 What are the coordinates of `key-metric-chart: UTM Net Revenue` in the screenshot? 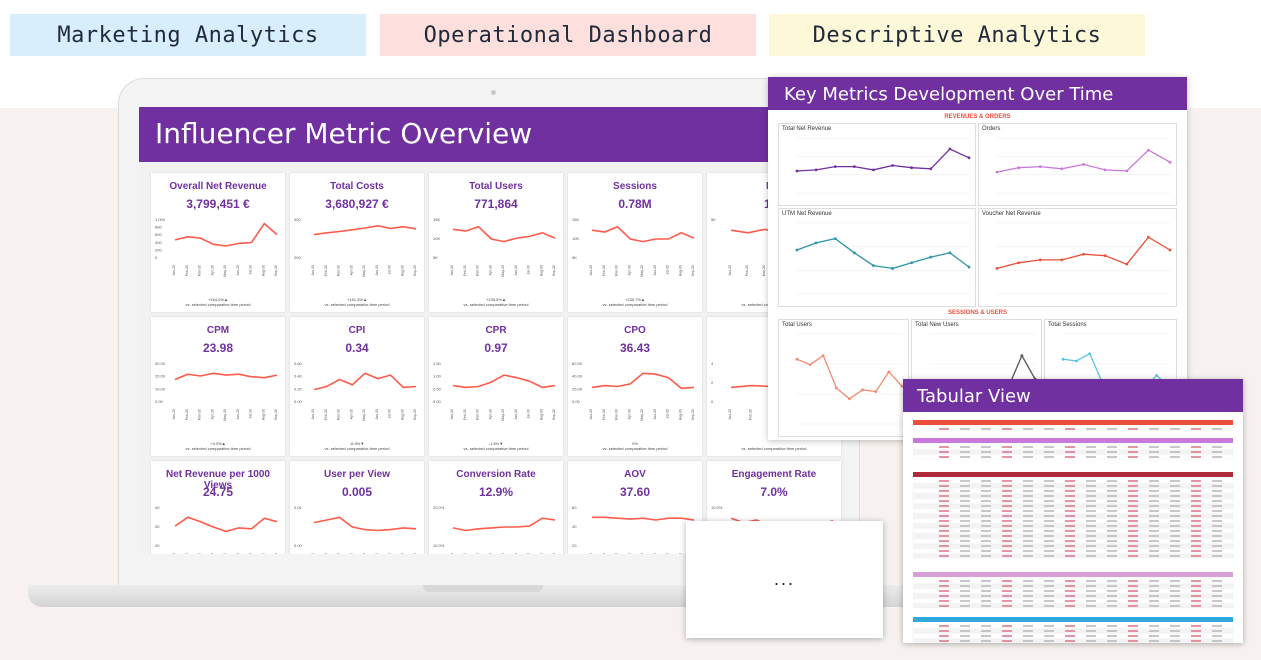 It's located at (877, 257).